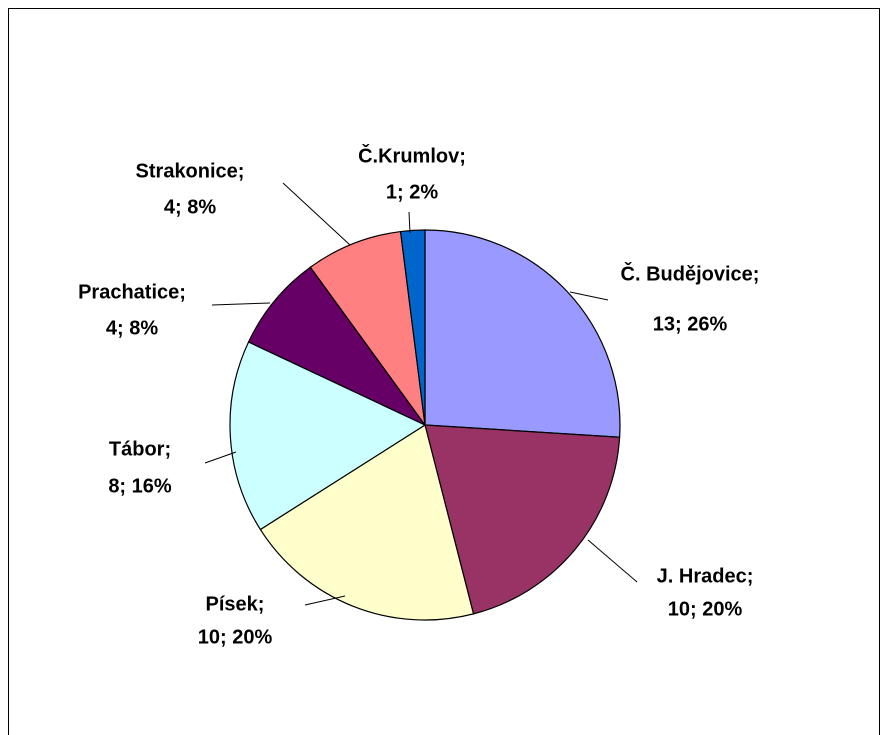 This screenshot has width=887, height=735. Describe the element at coordinates (412, 155) in the screenshot. I see `slice-label: Č.Krumlov;` at that location.